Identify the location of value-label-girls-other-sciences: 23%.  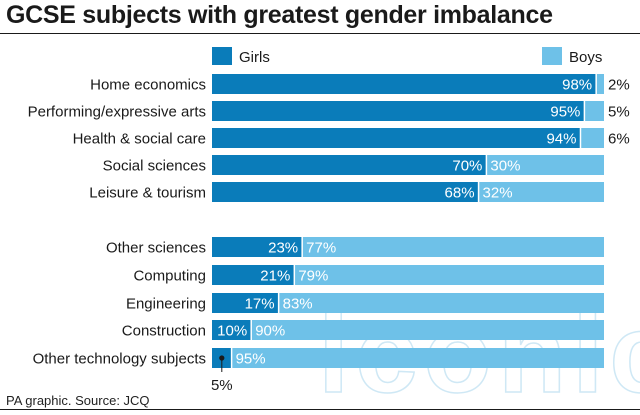
(283, 248).